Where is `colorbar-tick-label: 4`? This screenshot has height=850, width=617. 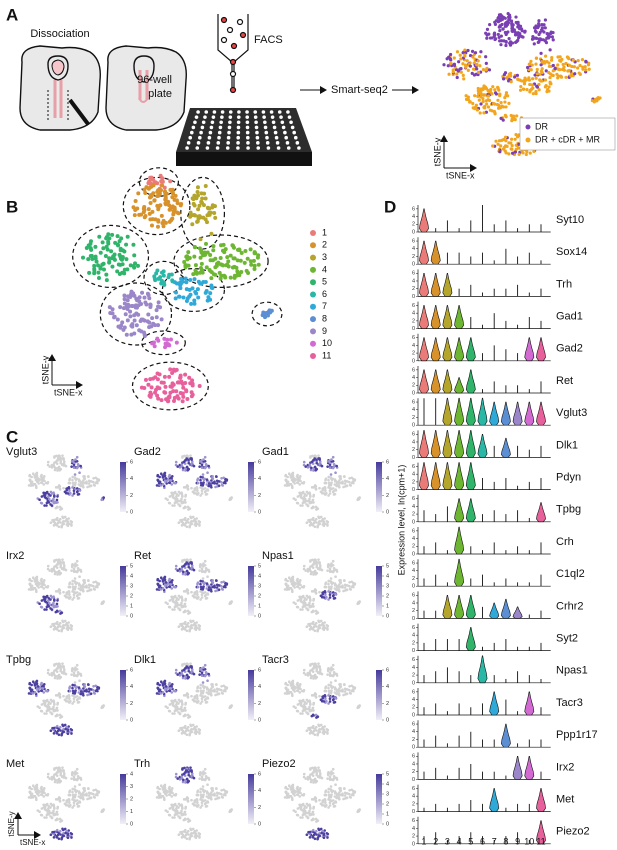 colorbar-tick-label: 4 is located at coordinates (259, 687).